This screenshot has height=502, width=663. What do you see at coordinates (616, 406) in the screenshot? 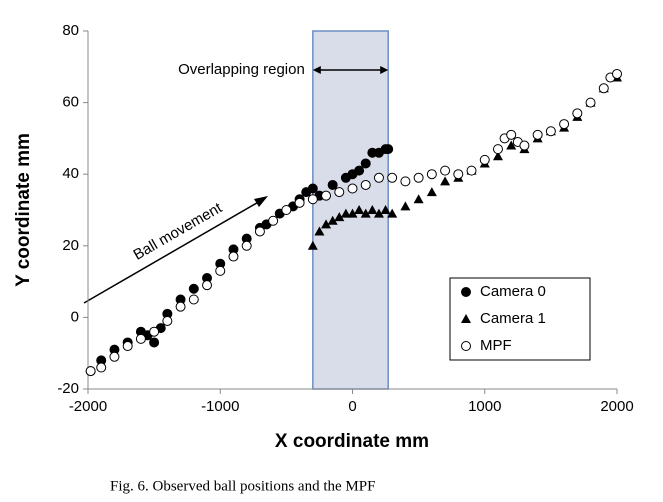
I see `x-tick-label: 2000` at bounding box center [616, 406].